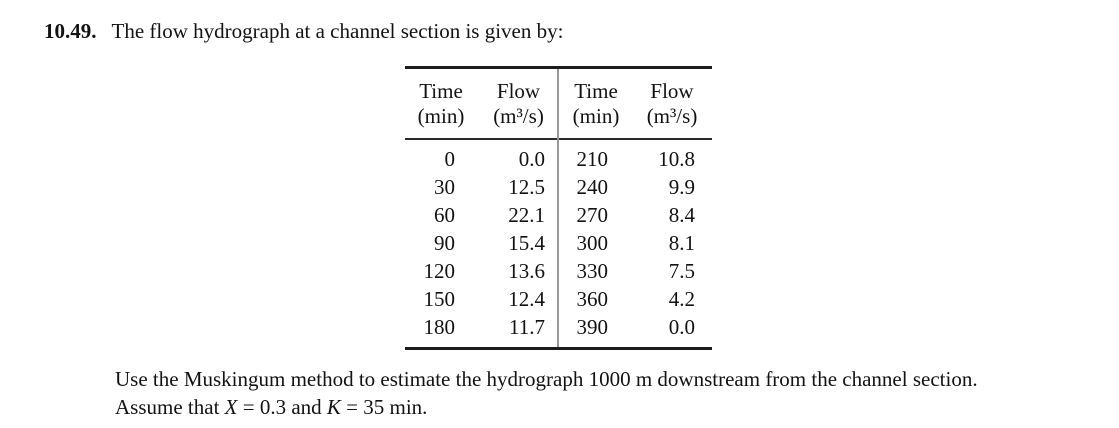 The height and width of the screenshot is (428, 1119). What do you see at coordinates (681, 271) in the screenshot?
I see `table-cell: 7.5` at bounding box center [681, 271].